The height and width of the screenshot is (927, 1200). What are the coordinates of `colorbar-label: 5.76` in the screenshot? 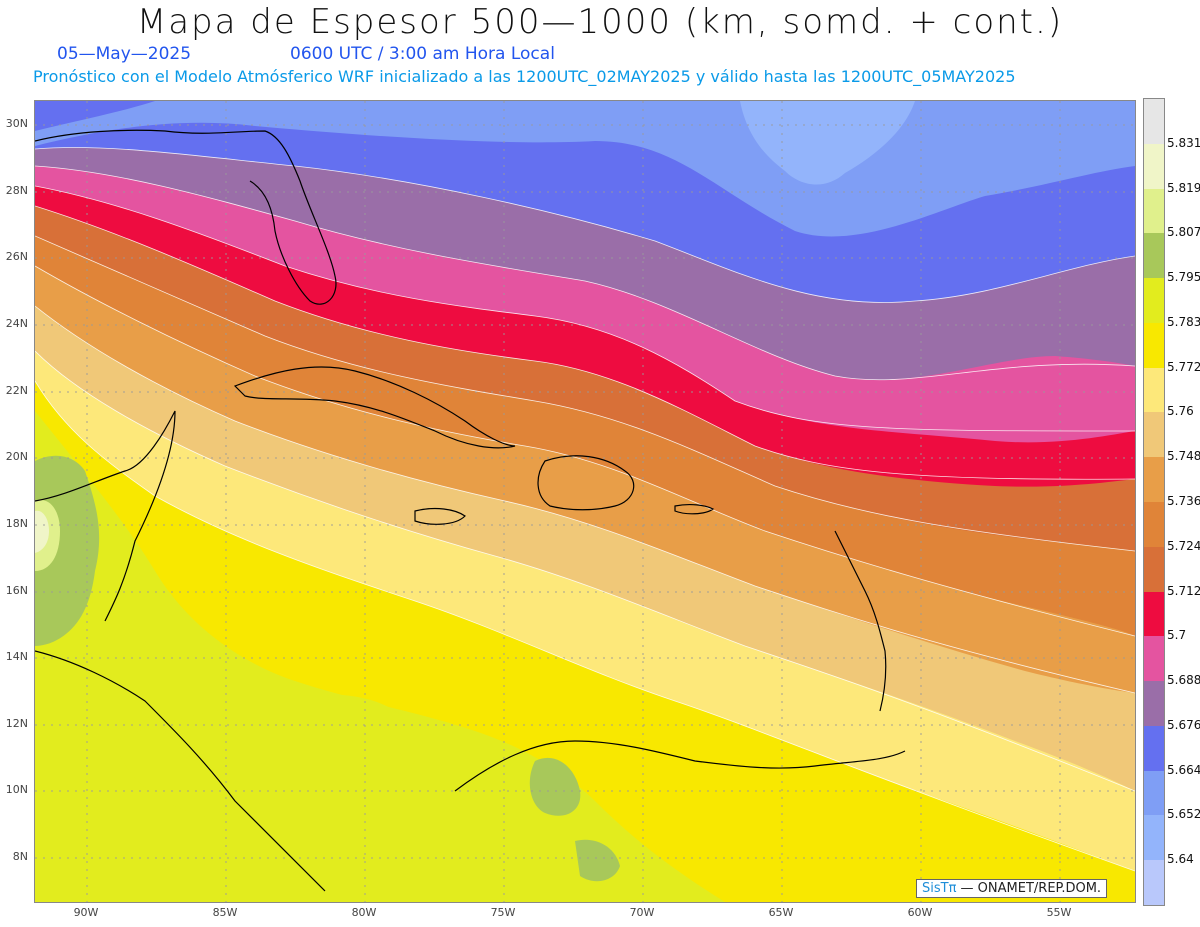 It's located at (1180, 411).